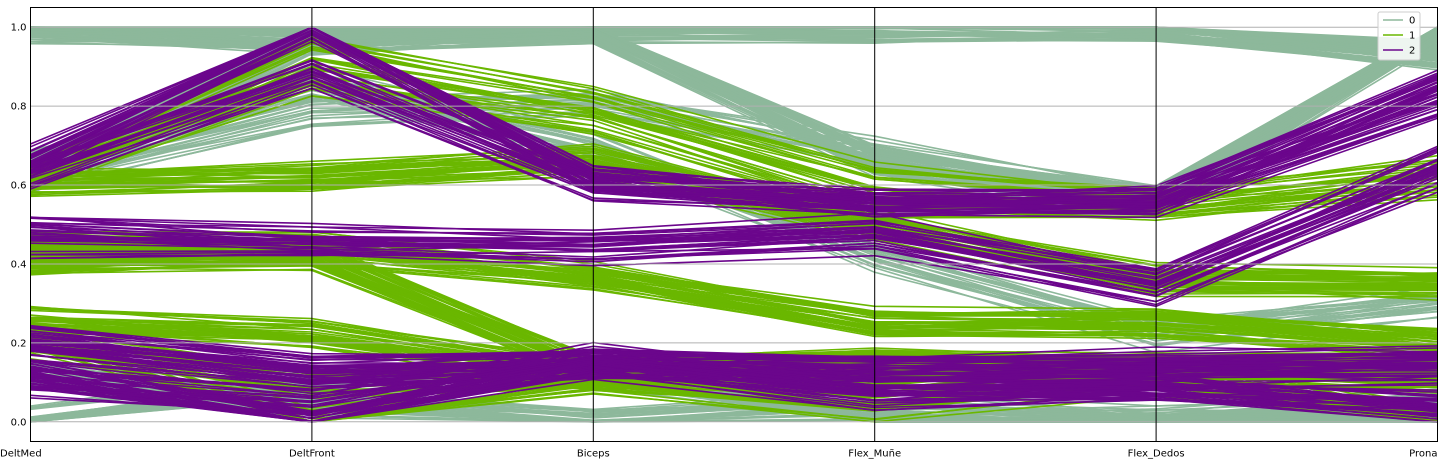 Image resolution: width=1446 pixels, height=467 pixels. What do you see at coordinates (1412, 36) in the screenshot?
I see `legend-label-1: 1` at bounding box center [1412, 36].